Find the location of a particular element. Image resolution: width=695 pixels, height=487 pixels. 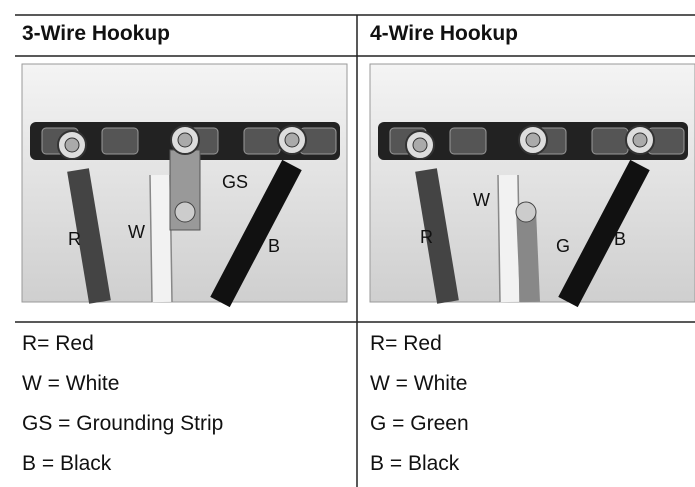

diagram-label: GS is located at coordinates (235, 182).